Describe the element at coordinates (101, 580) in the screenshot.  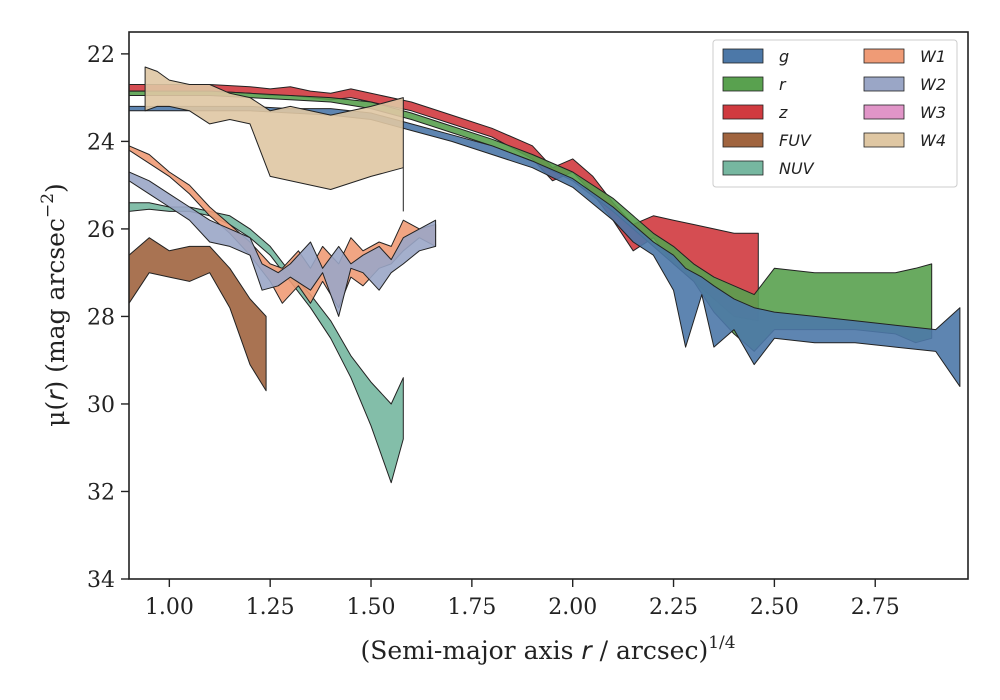
I see `y-tick-label: 34` at that location.